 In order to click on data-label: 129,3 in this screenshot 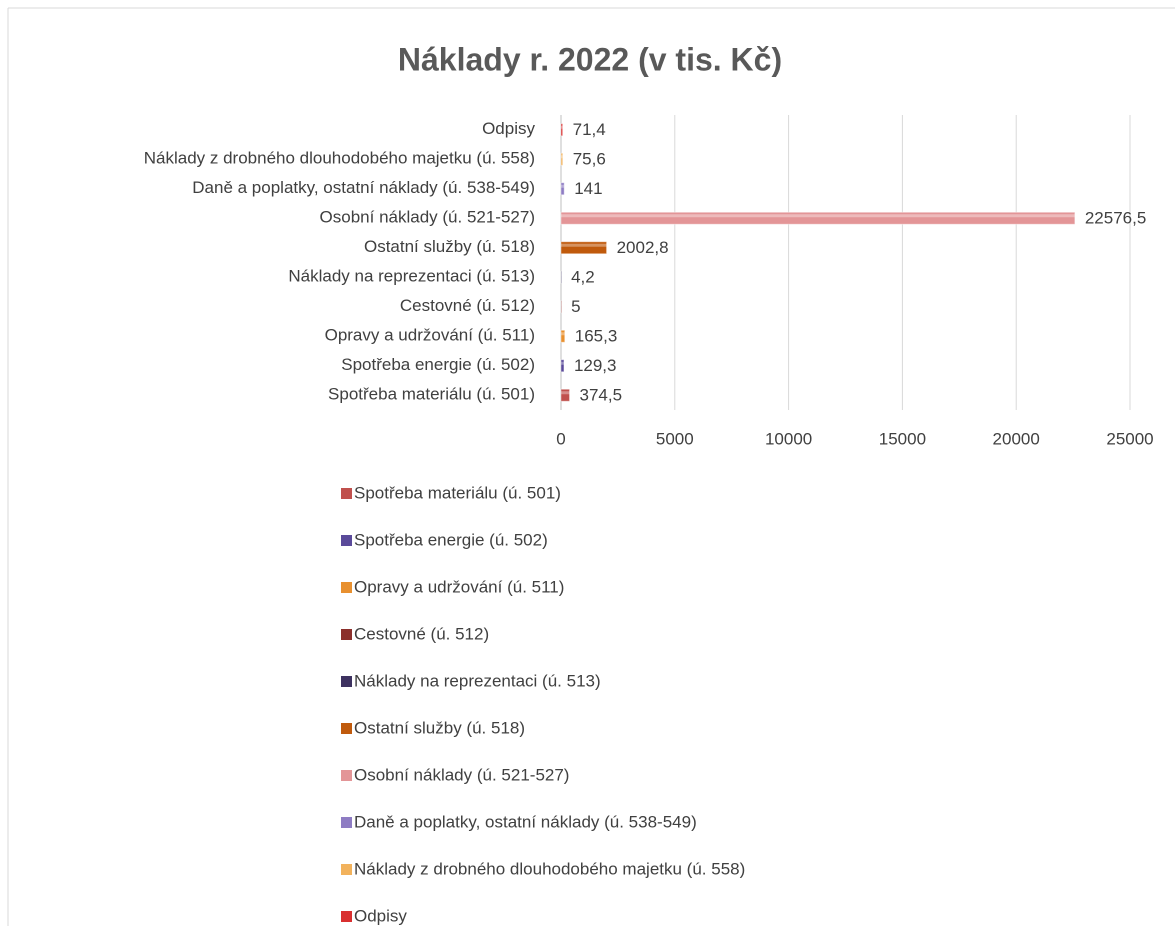, I will do `click(595, 365)`.